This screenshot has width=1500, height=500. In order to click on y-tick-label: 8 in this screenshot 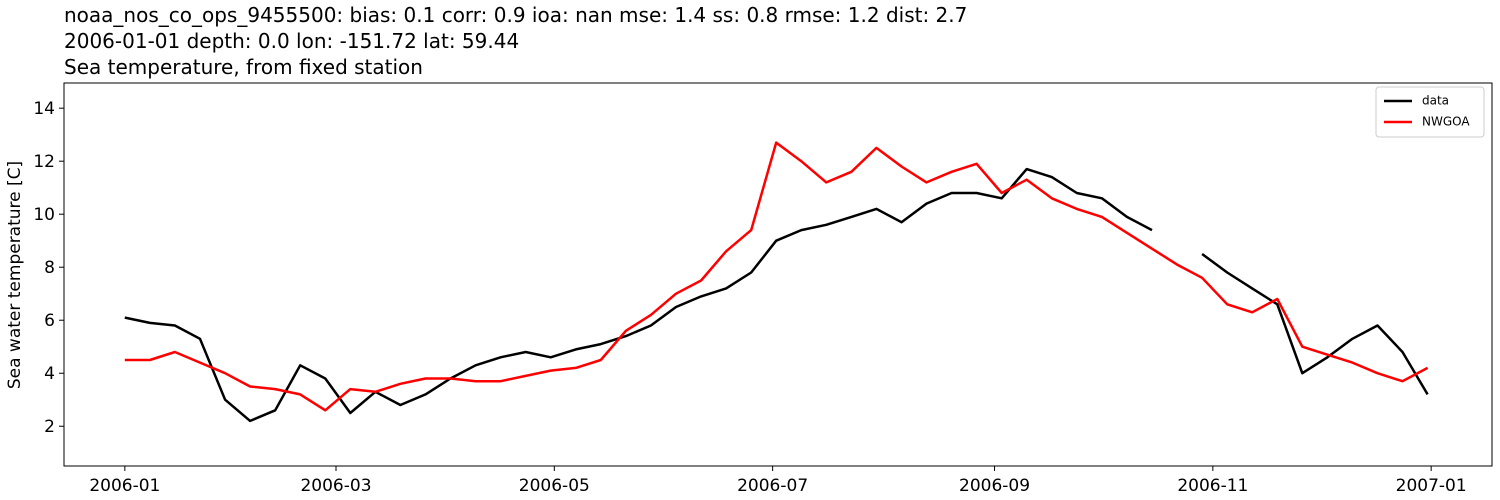, I will do `click(49, 268)`.